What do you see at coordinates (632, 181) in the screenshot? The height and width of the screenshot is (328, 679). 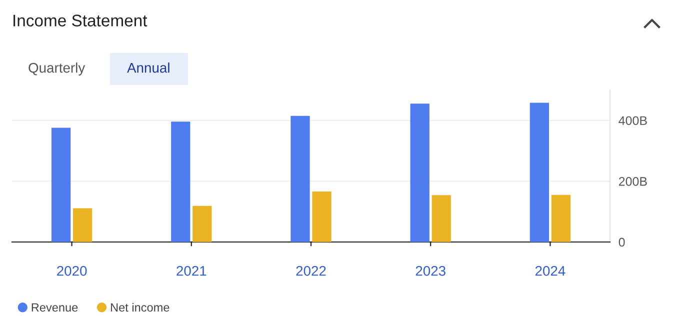 I see `y-tick-label: 200B` at bounding box center [632, 181].